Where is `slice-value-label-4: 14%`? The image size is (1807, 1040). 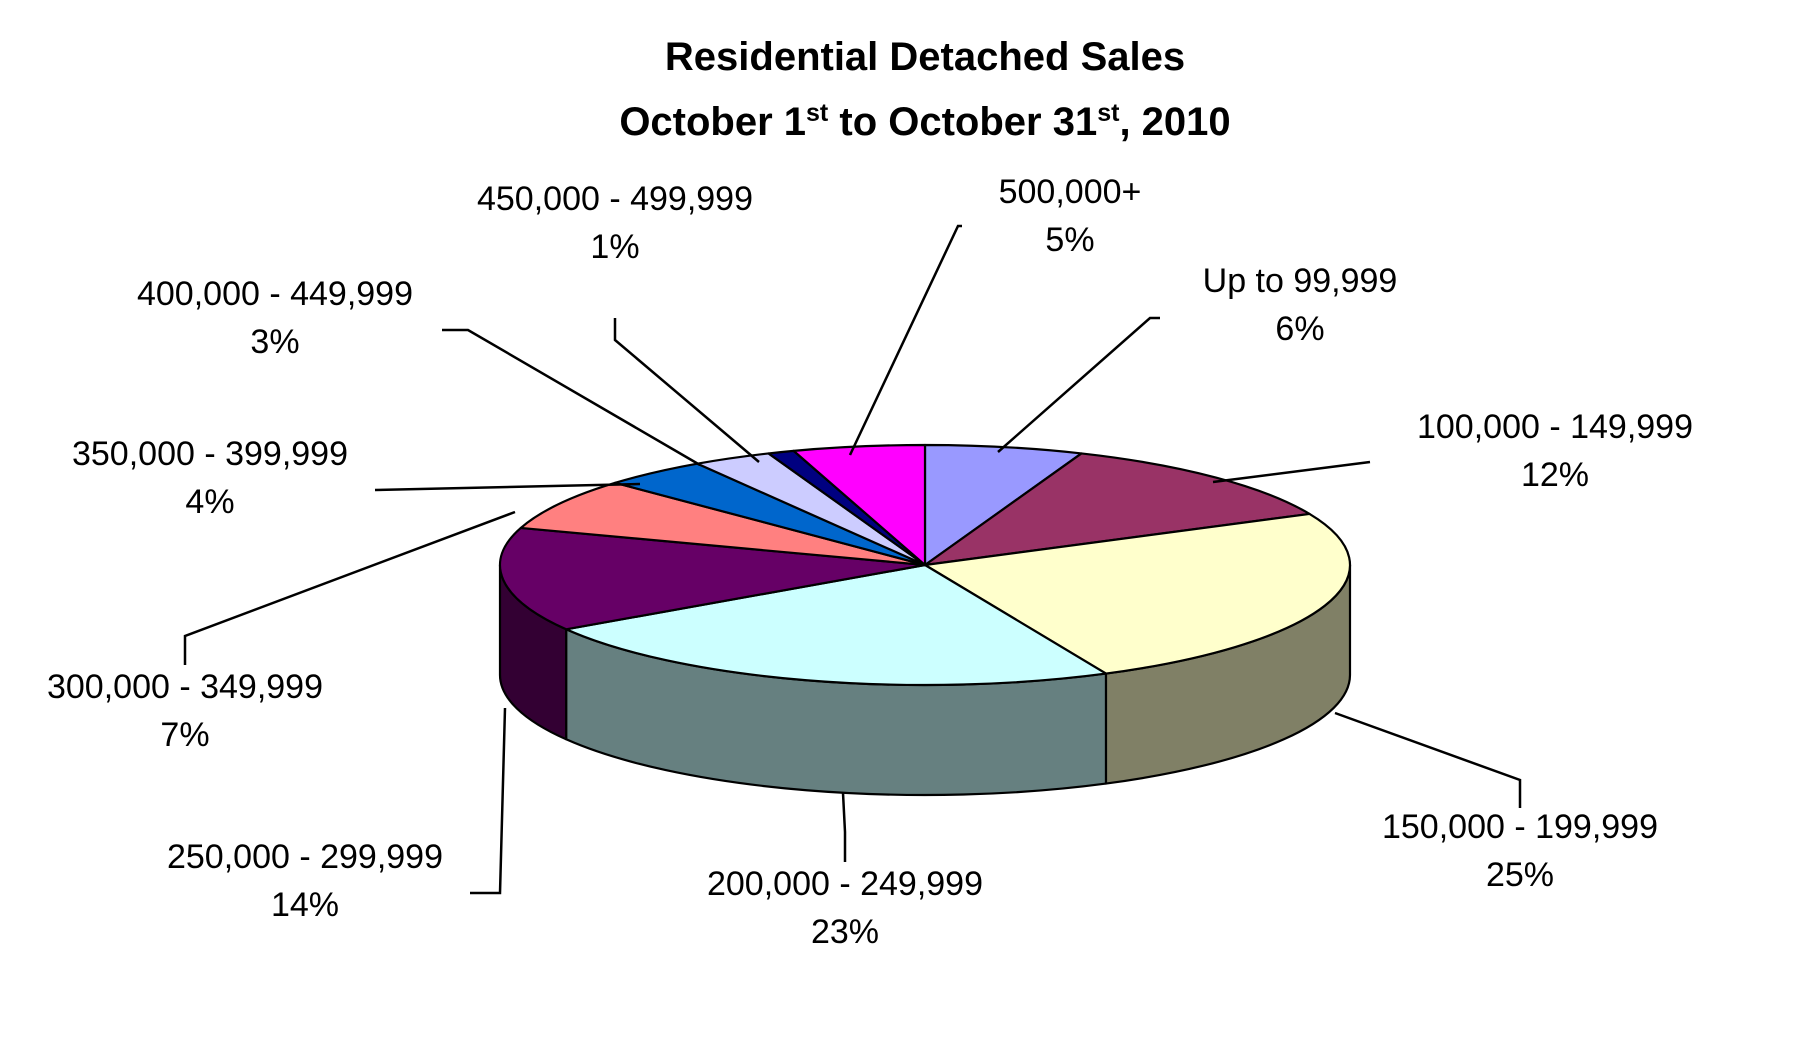
slice-value-label-4: 14% is located at coordinates (305, 905).